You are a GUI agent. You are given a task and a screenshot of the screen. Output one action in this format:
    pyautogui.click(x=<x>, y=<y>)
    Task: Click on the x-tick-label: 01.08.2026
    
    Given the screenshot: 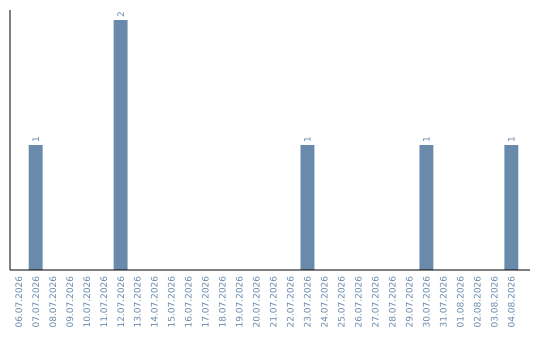 What is the action you would take?
    pyautogui.click(x=461, y=302)
    